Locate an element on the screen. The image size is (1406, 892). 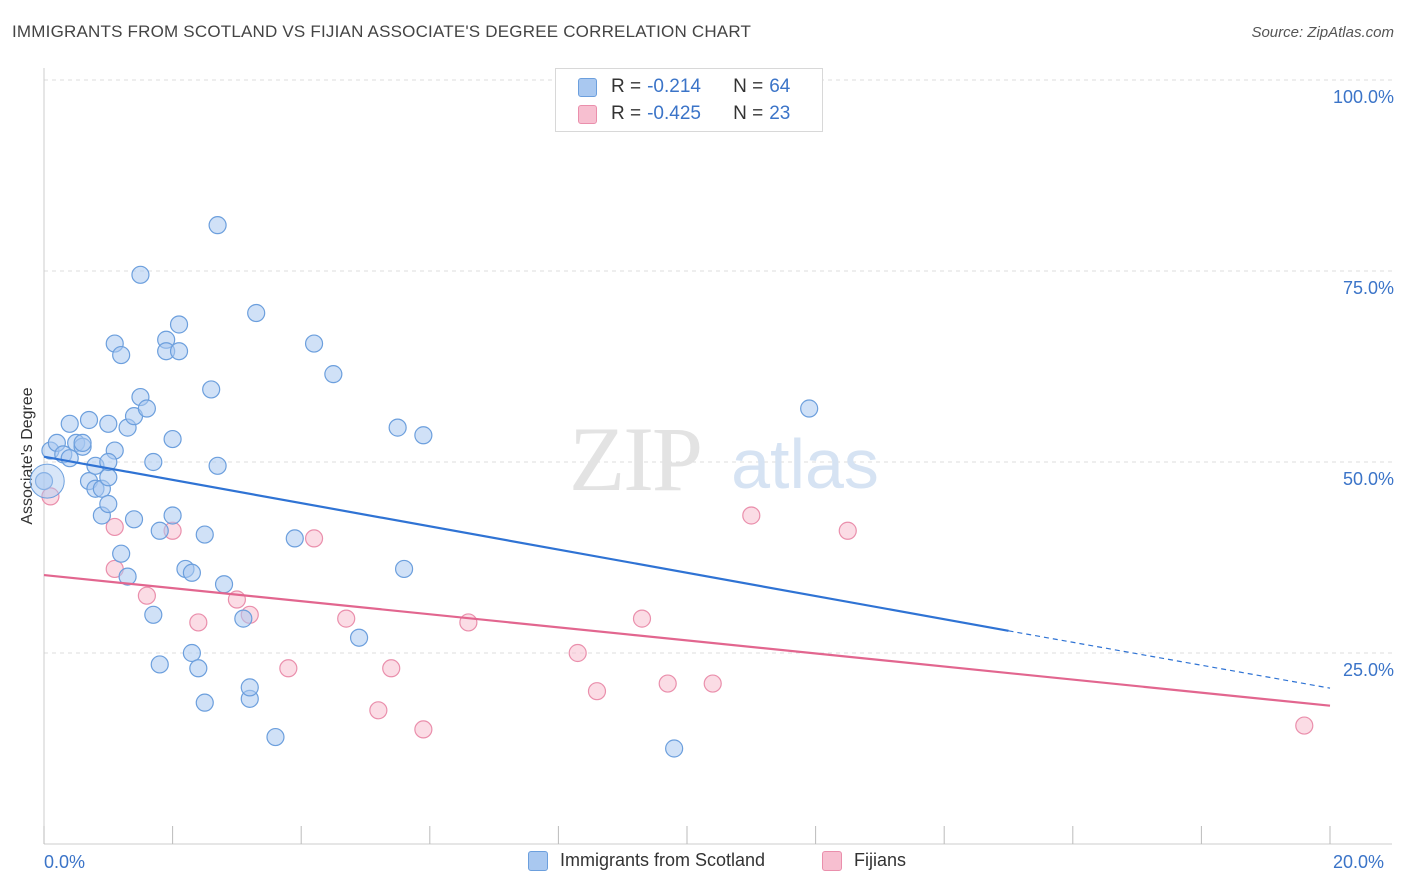
legend-label: Immigrants from Scotland is located at coordinates (663, 860).